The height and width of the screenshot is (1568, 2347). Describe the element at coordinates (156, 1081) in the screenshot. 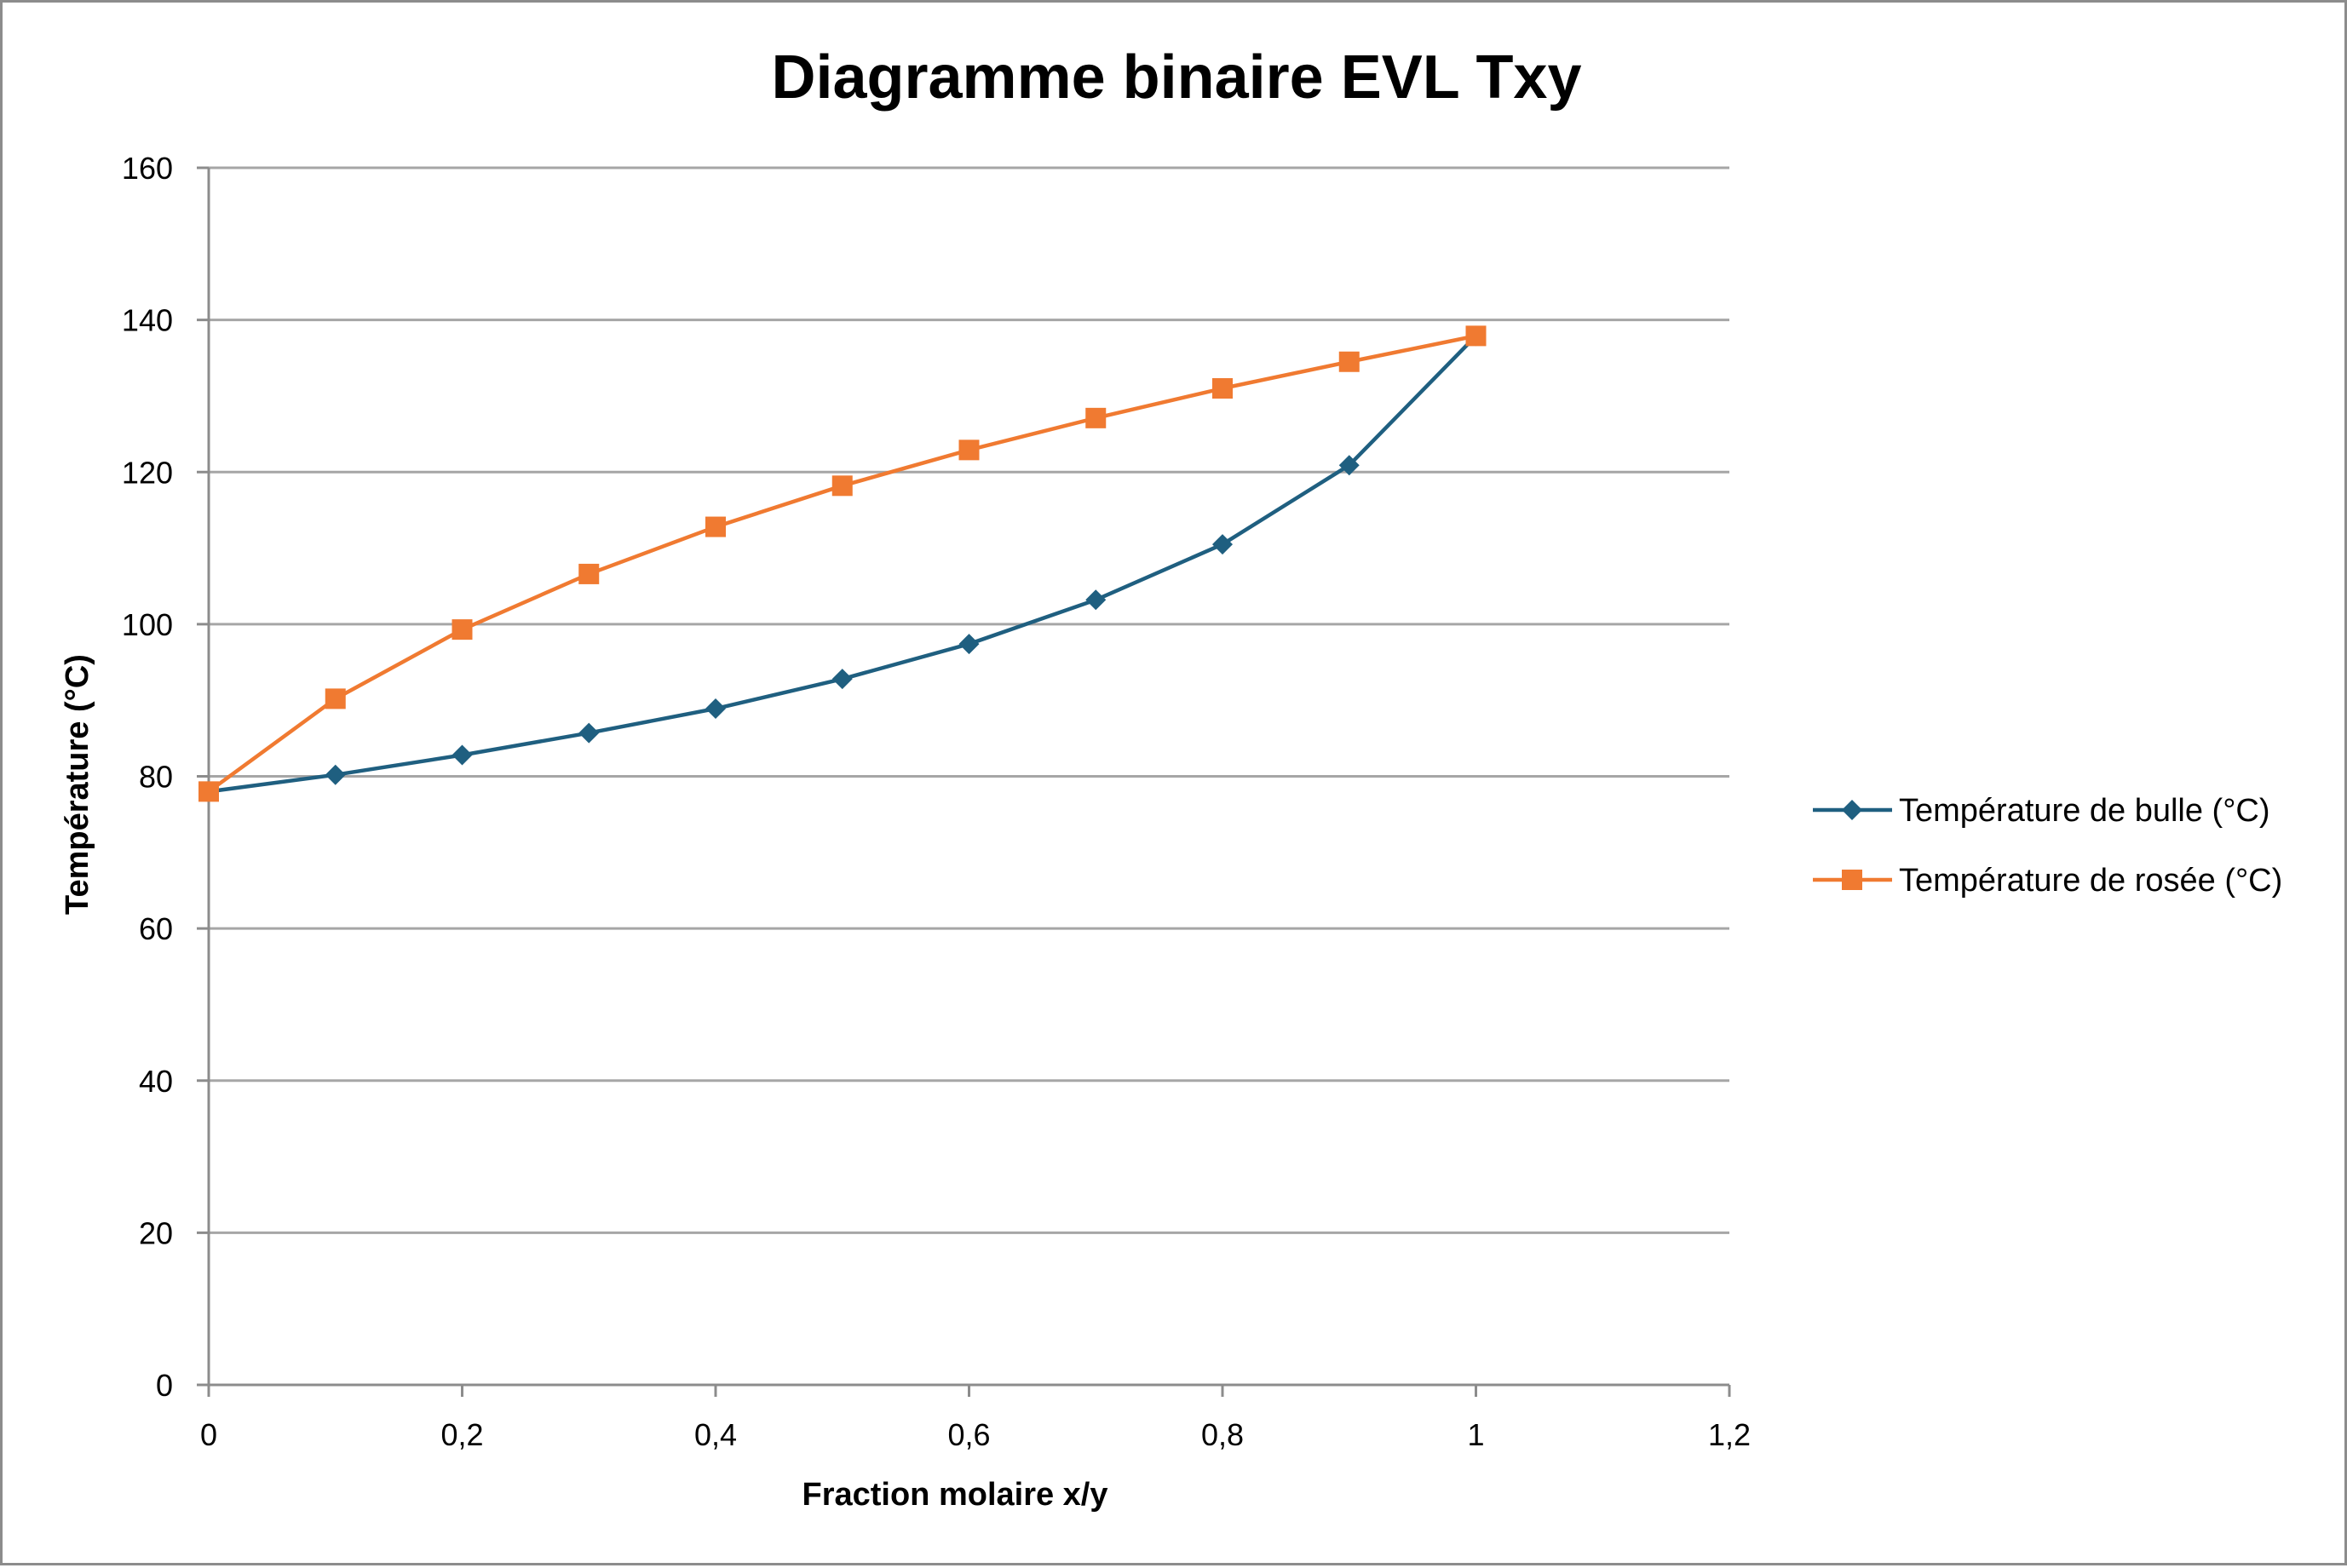

I see `y-tick-label: 40` at that location.